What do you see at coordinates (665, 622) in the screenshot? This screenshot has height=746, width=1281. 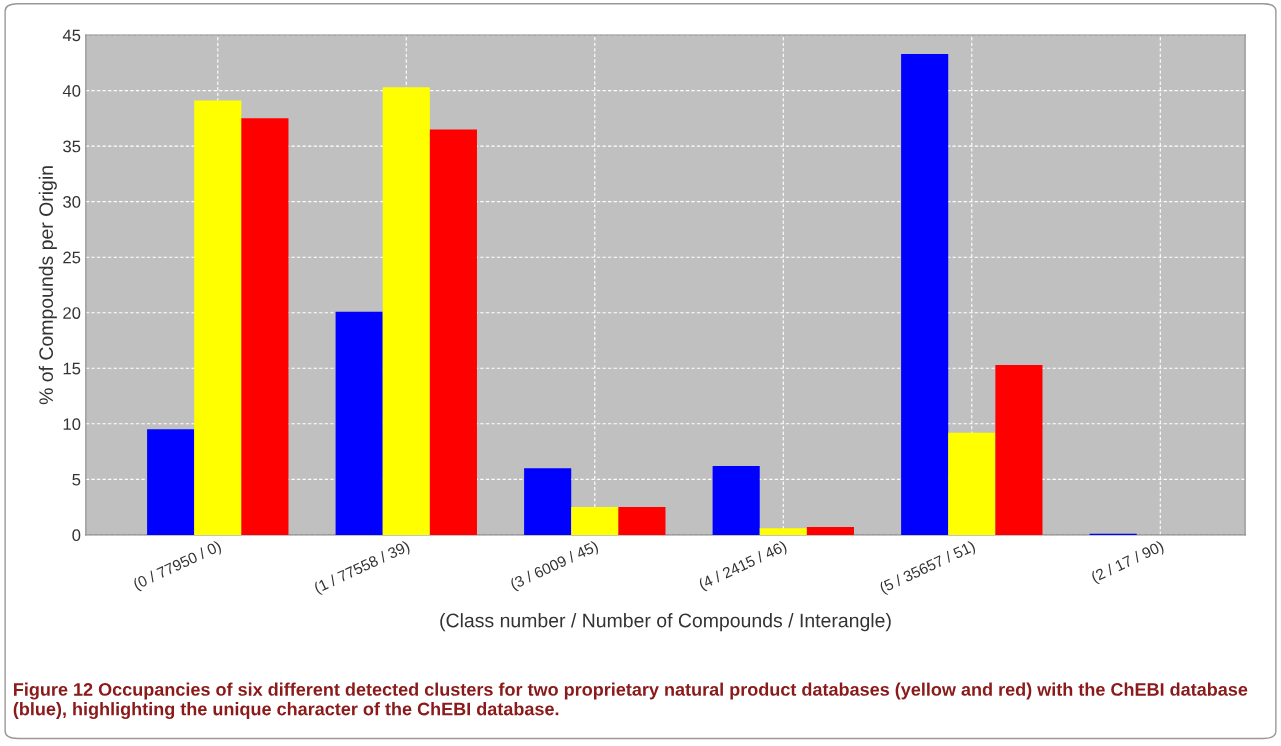 I see `x-axis-title: (Class number / Number of Compounds / Interangle)` at bounding box center [665, 622].